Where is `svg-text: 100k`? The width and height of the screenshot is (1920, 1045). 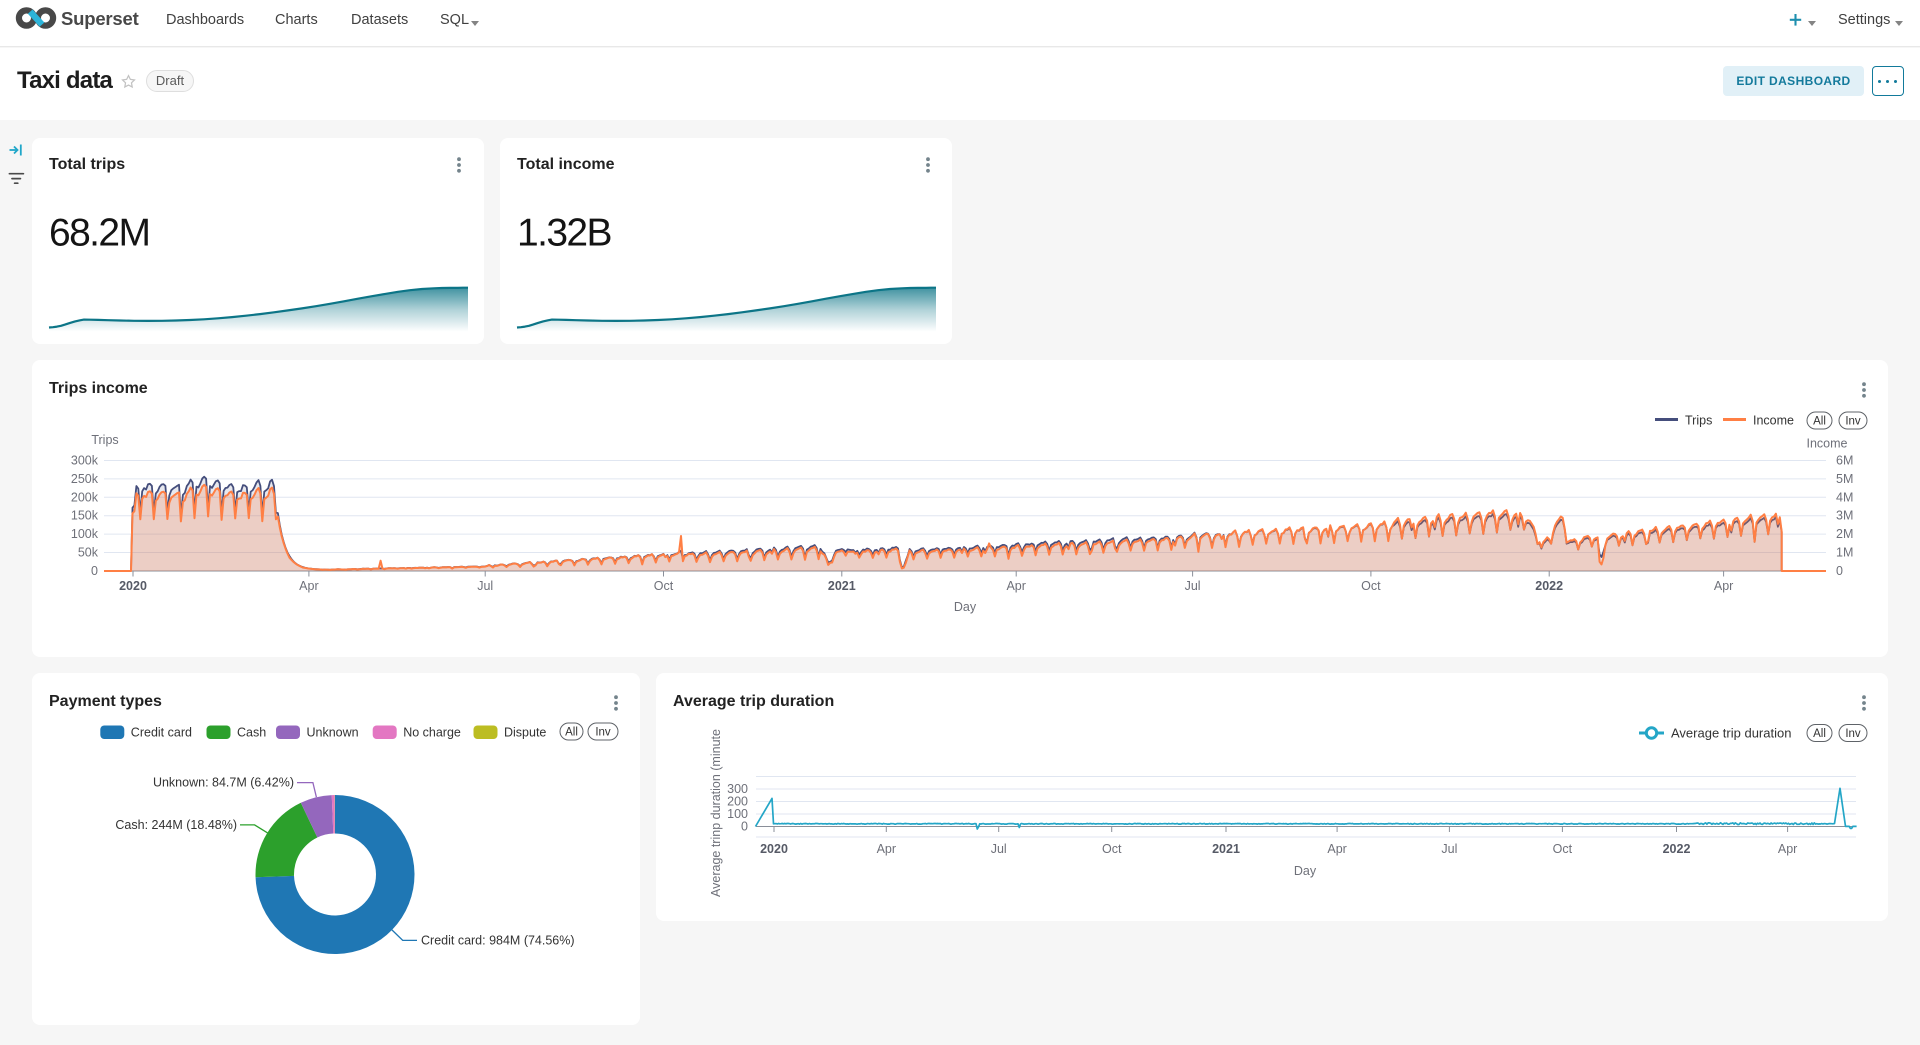 svg-text: 100k is located at coordinates (85, 534).